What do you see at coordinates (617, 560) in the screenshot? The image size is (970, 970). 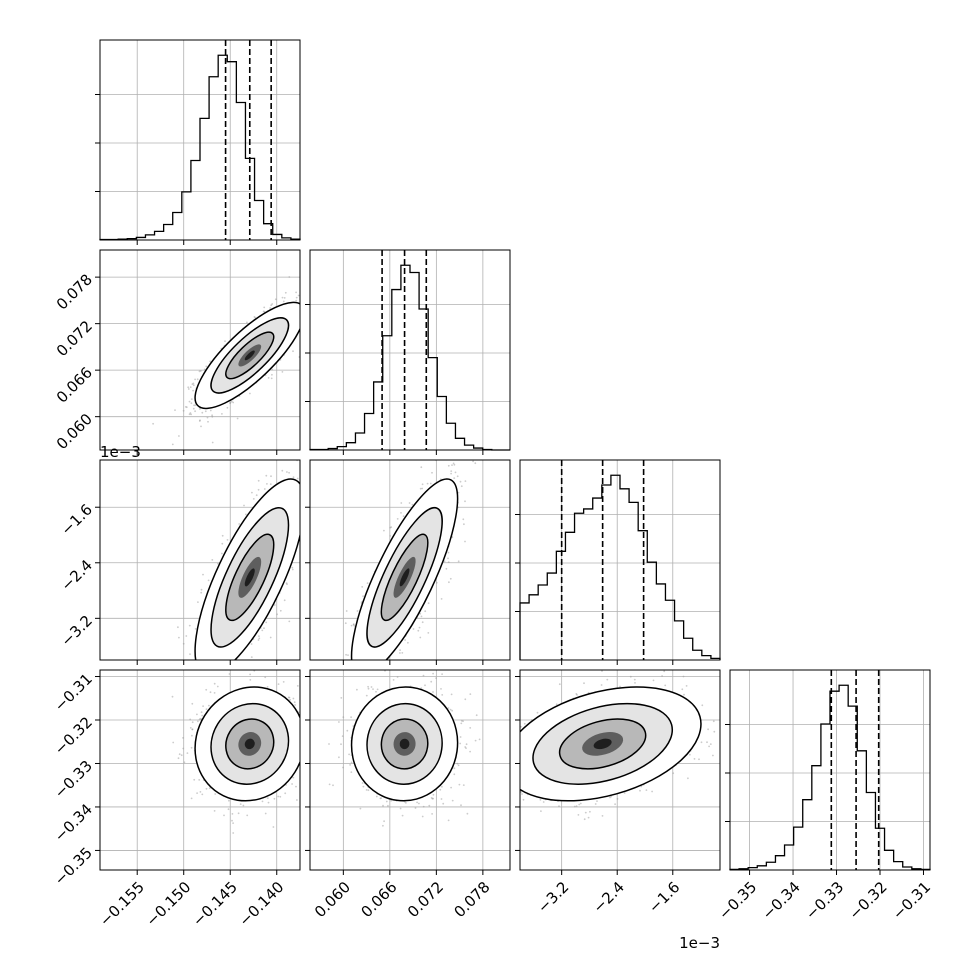 I see `grid-lines` at bounding box center [617, 560].